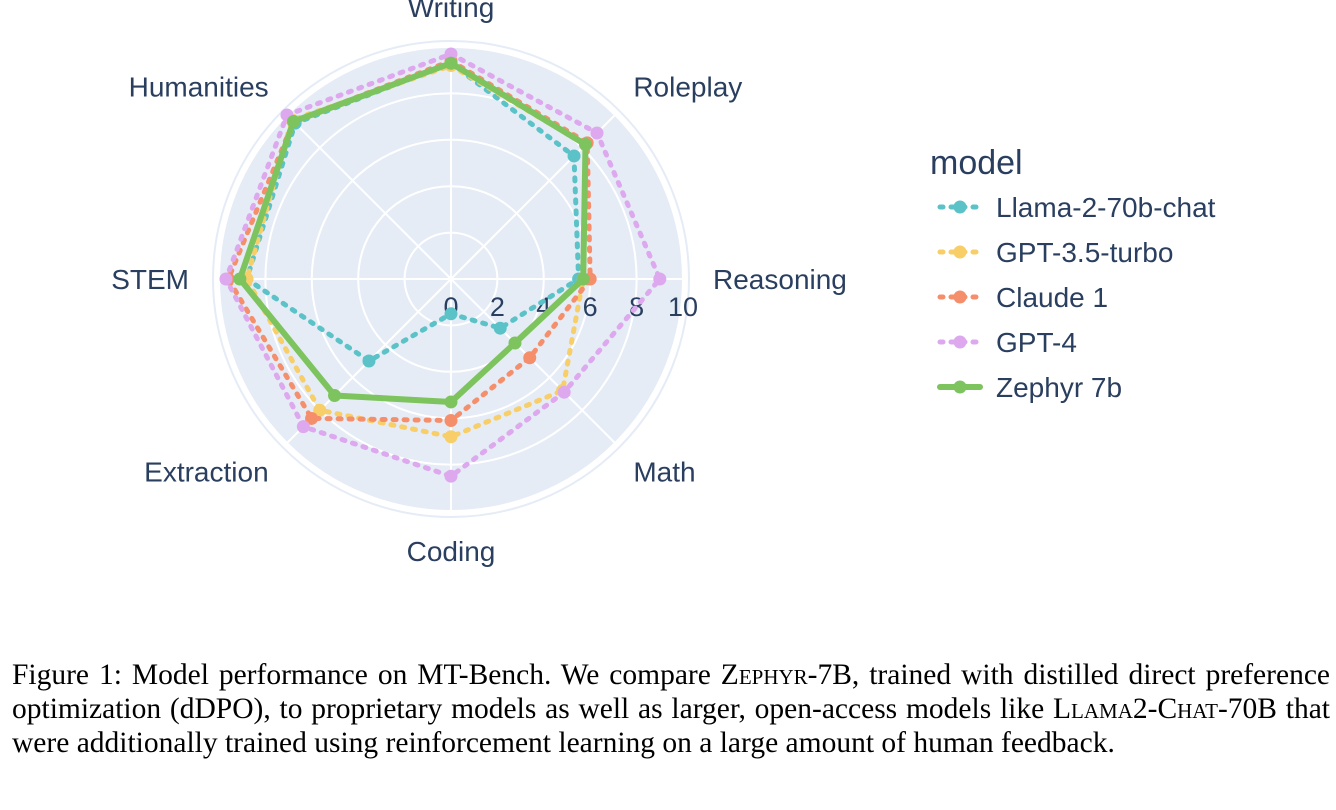 This screenshot has width=1336, height=810. Describe the element at coordinates (1106, 207) in the screenshot. I see `legend-label: Llama-2-70b-chat` at that location.